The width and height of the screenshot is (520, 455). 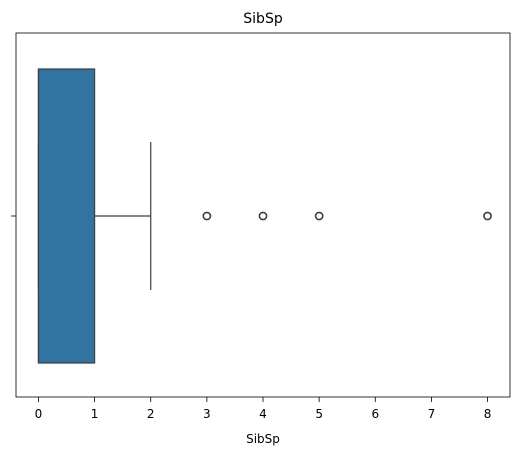 What do you see at coordinates (432, 414) in the screenshot?
I see `x-tick-label: 7` at bounding box center [432, 414].